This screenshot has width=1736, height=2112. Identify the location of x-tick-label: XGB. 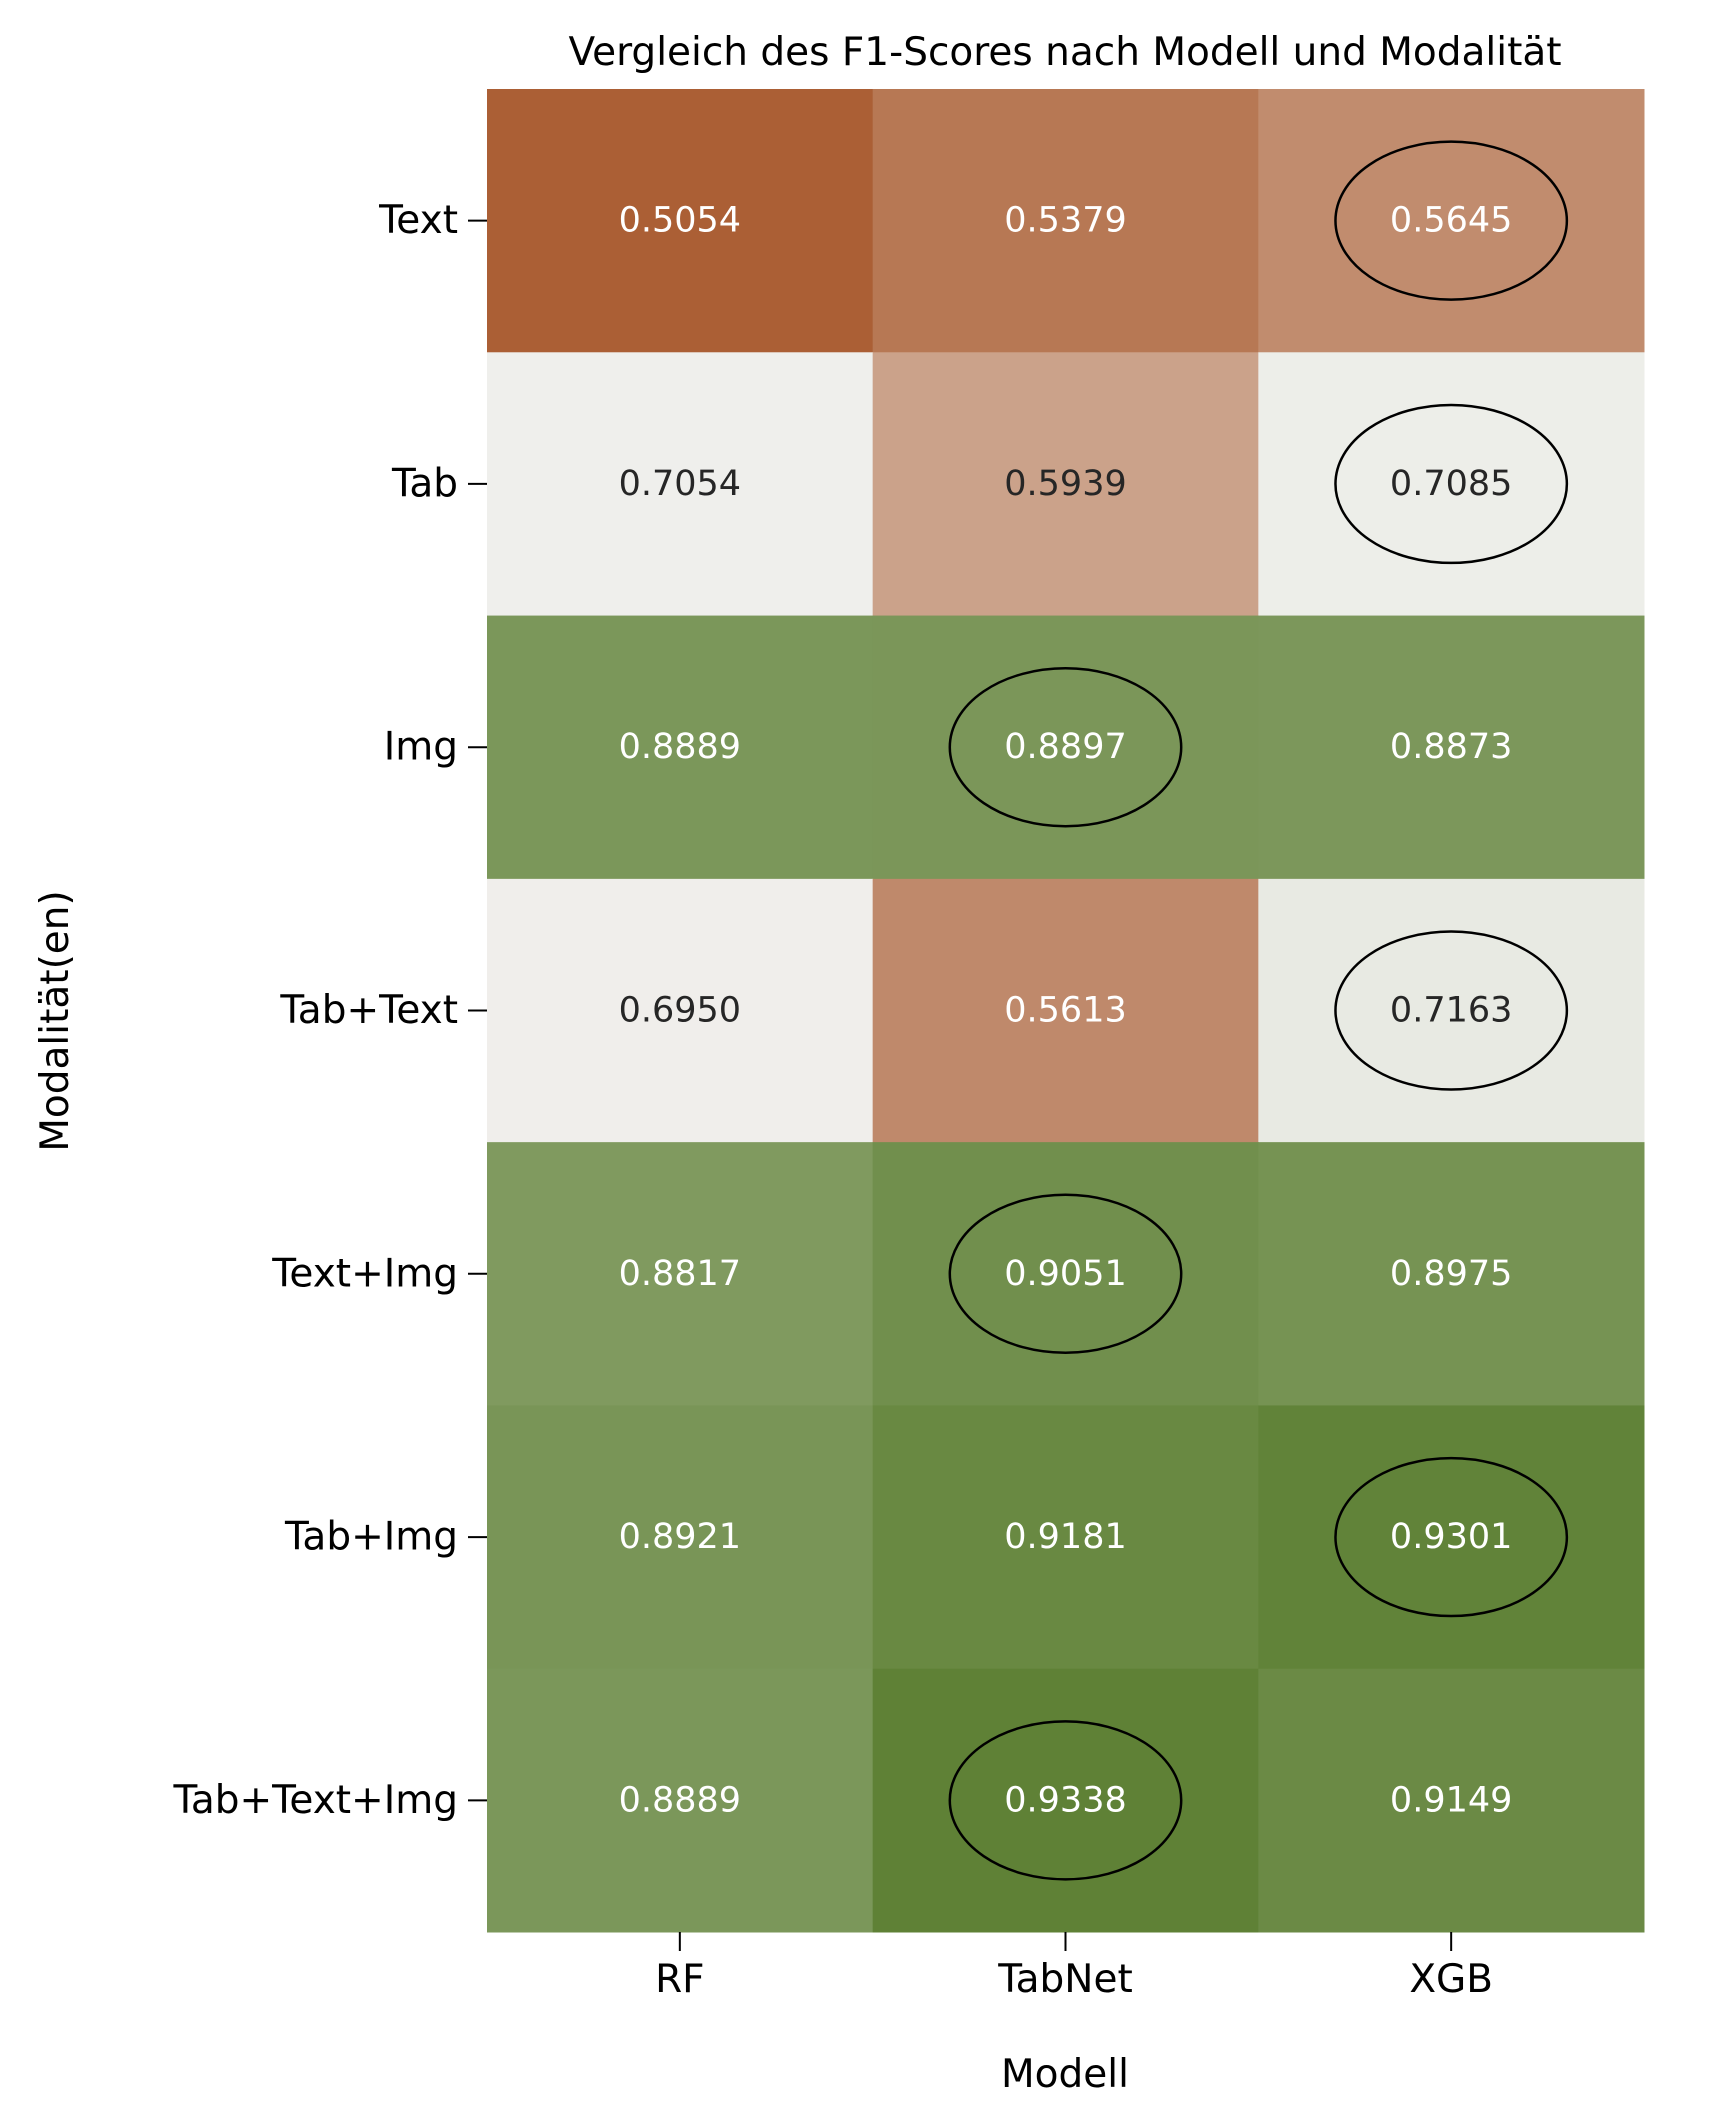
(1451, 1979).